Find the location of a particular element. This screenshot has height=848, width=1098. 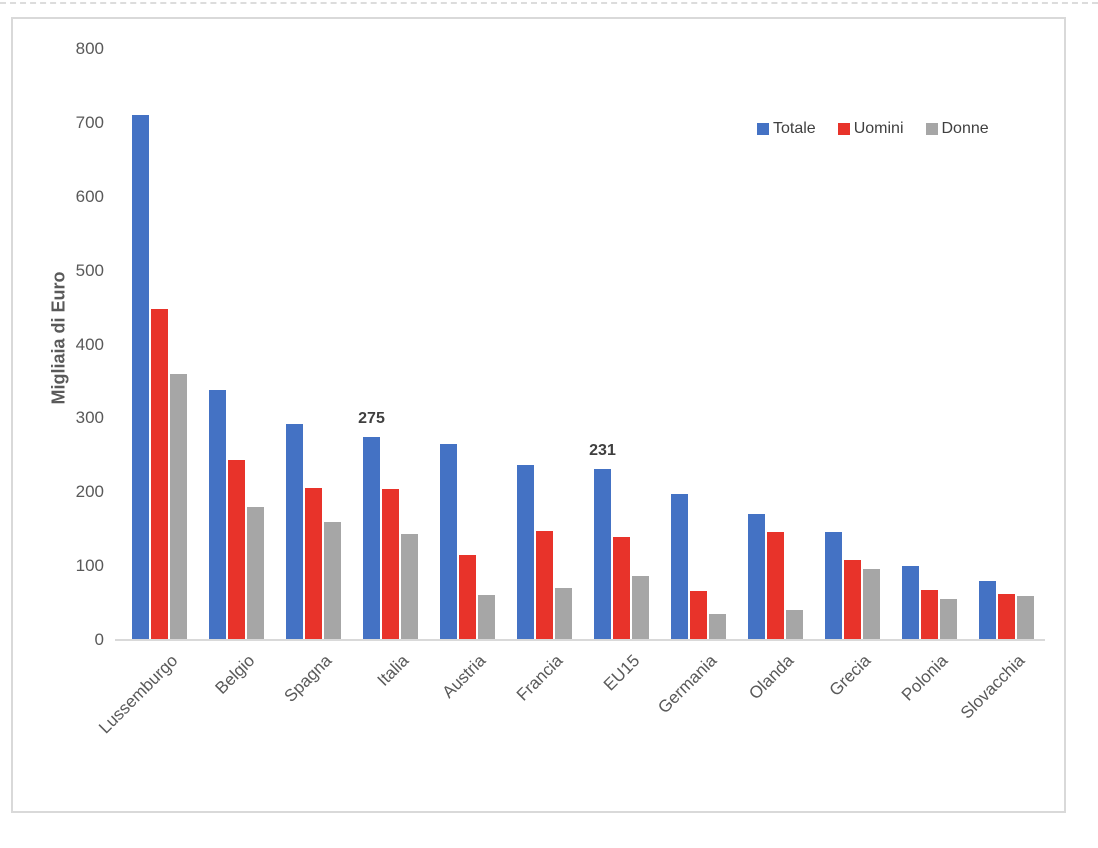

legend-item-donne: Donne is located at coordinates (957, 129).